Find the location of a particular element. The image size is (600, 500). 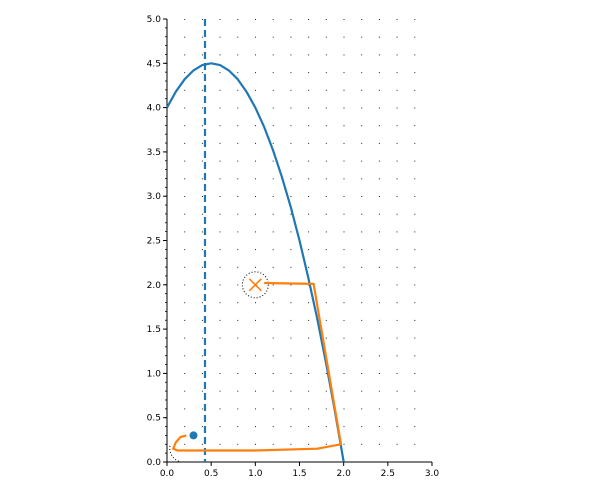

x-tick-label: 1.0 is located at coordinates (255, 474).